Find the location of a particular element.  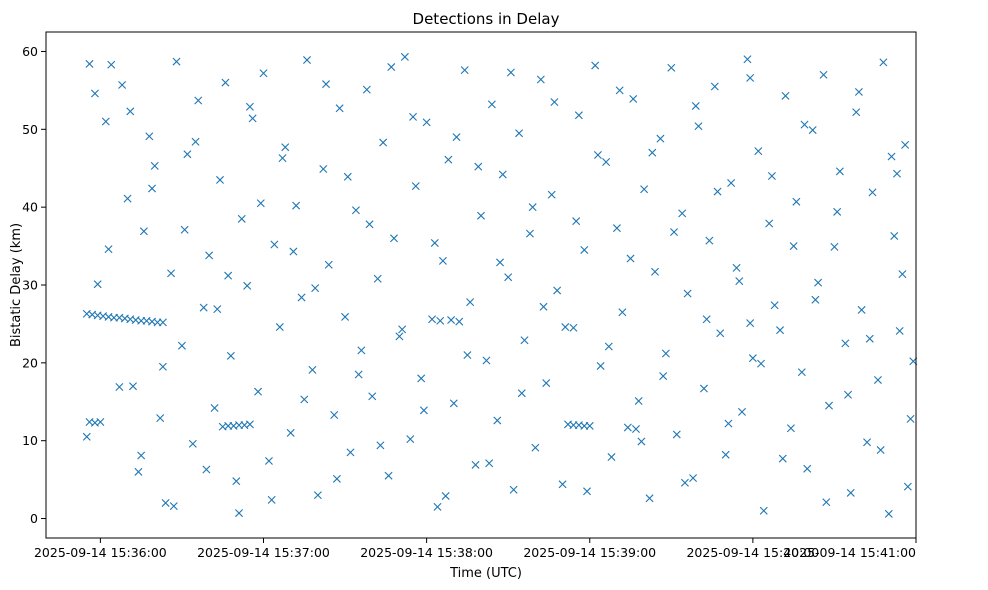

x-axis-label: Time (UTC) is located at coordinates (485, 573).